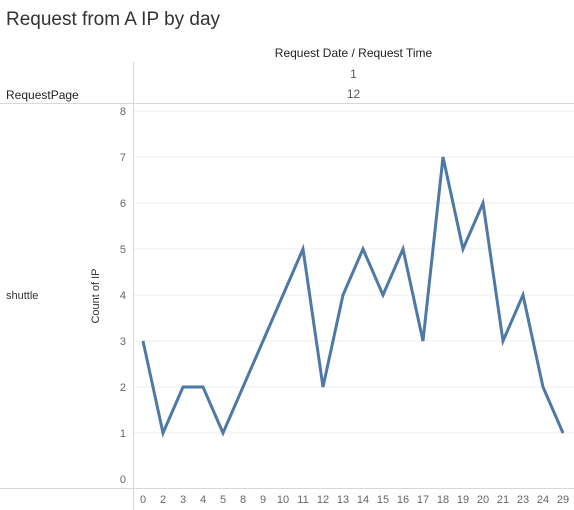 This screenshot has height=510, width=574. Describe the element at coordinates (123, 342) in the screenshot. I see `y-tick-label: 3` at that location.